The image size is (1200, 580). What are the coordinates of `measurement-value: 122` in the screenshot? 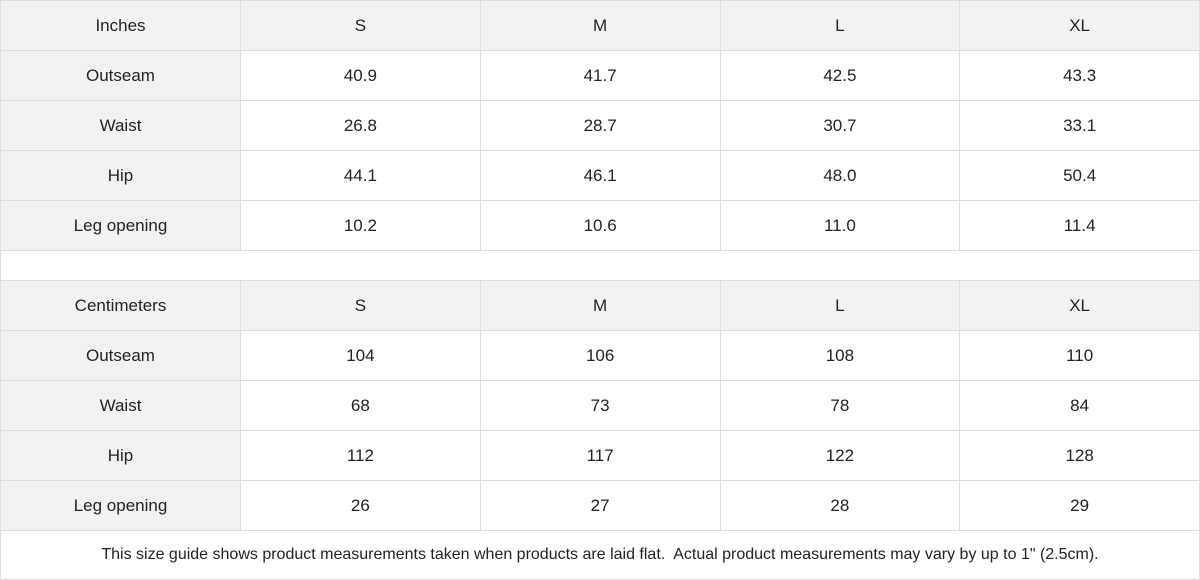 It's located at (840, 455).